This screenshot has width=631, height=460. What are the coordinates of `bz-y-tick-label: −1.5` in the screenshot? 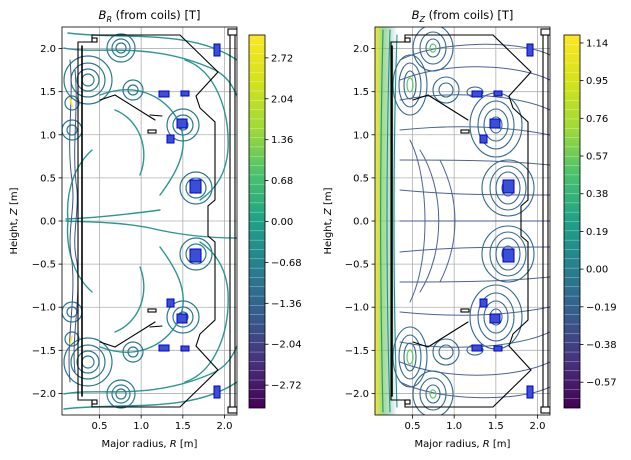 It's located at (357, 351).